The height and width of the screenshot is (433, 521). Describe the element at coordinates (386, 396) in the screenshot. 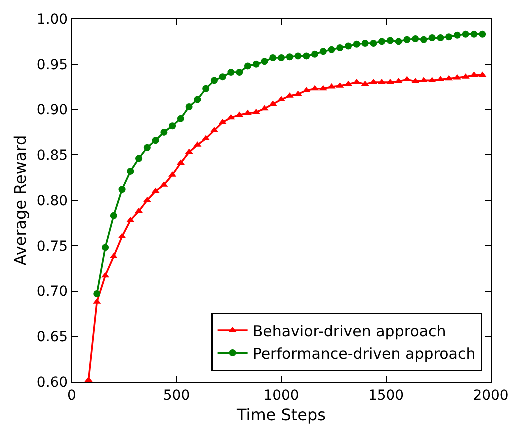

I see `x-tick-label: 1500` at that location.